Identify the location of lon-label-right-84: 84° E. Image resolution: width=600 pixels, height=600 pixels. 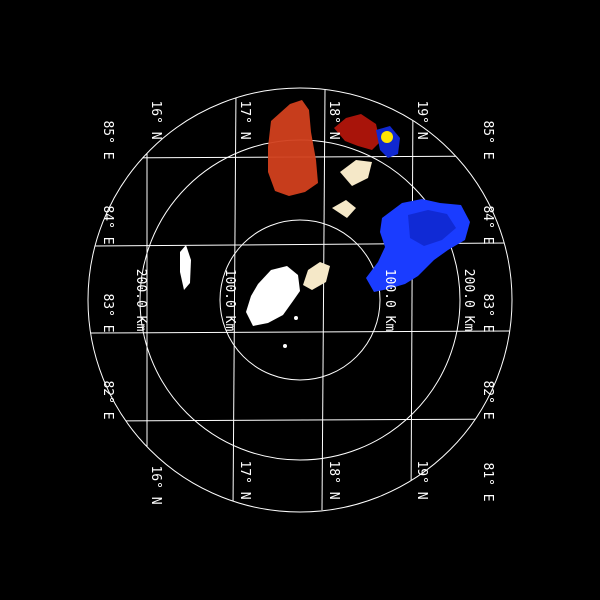
(487, 224).